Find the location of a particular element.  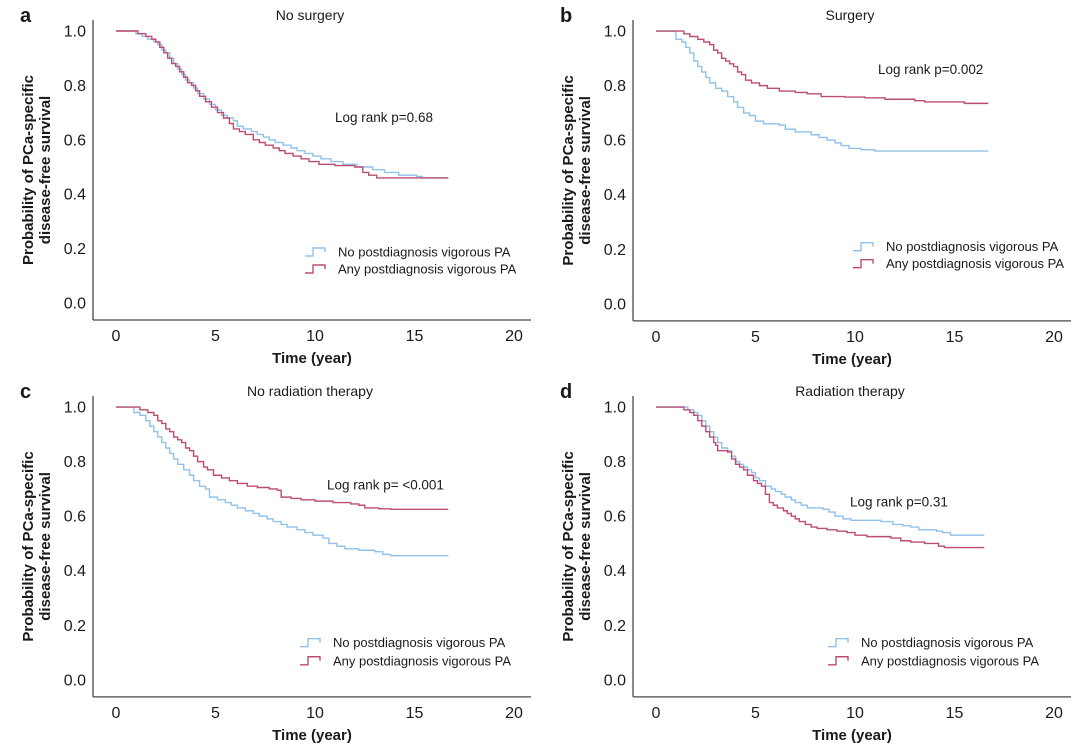

panel-title: No radiation therapy is located at coordinates (310, 391).